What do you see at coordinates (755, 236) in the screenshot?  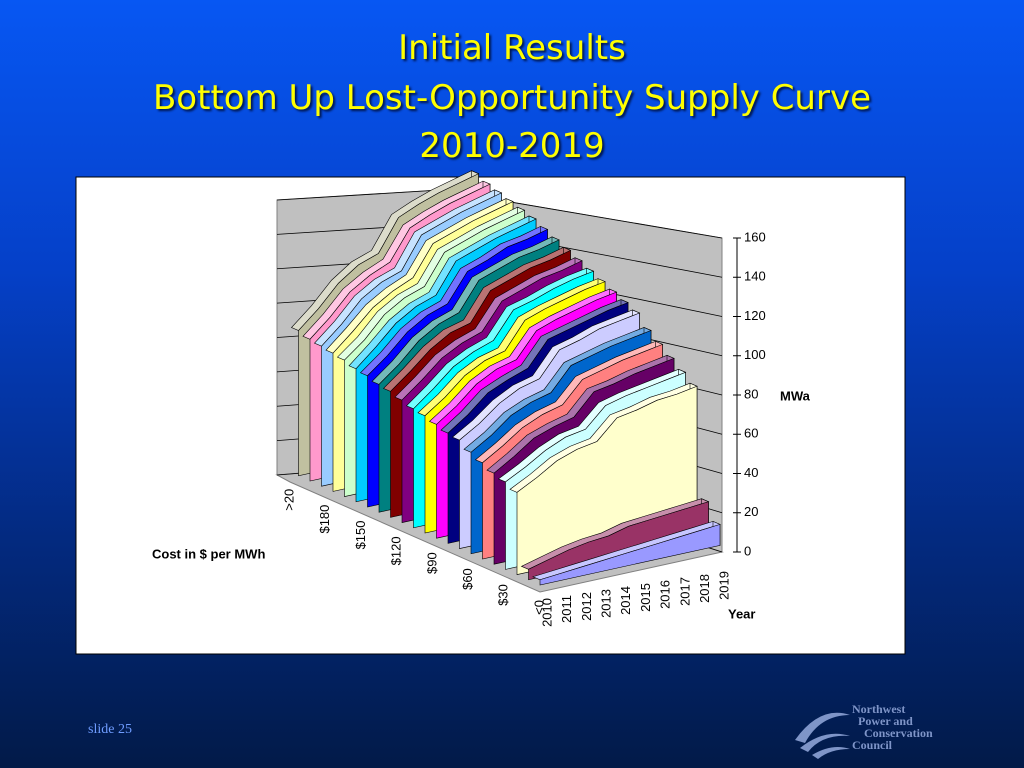 I see `y-tick-label: 160` at bounding box center [755, 236].